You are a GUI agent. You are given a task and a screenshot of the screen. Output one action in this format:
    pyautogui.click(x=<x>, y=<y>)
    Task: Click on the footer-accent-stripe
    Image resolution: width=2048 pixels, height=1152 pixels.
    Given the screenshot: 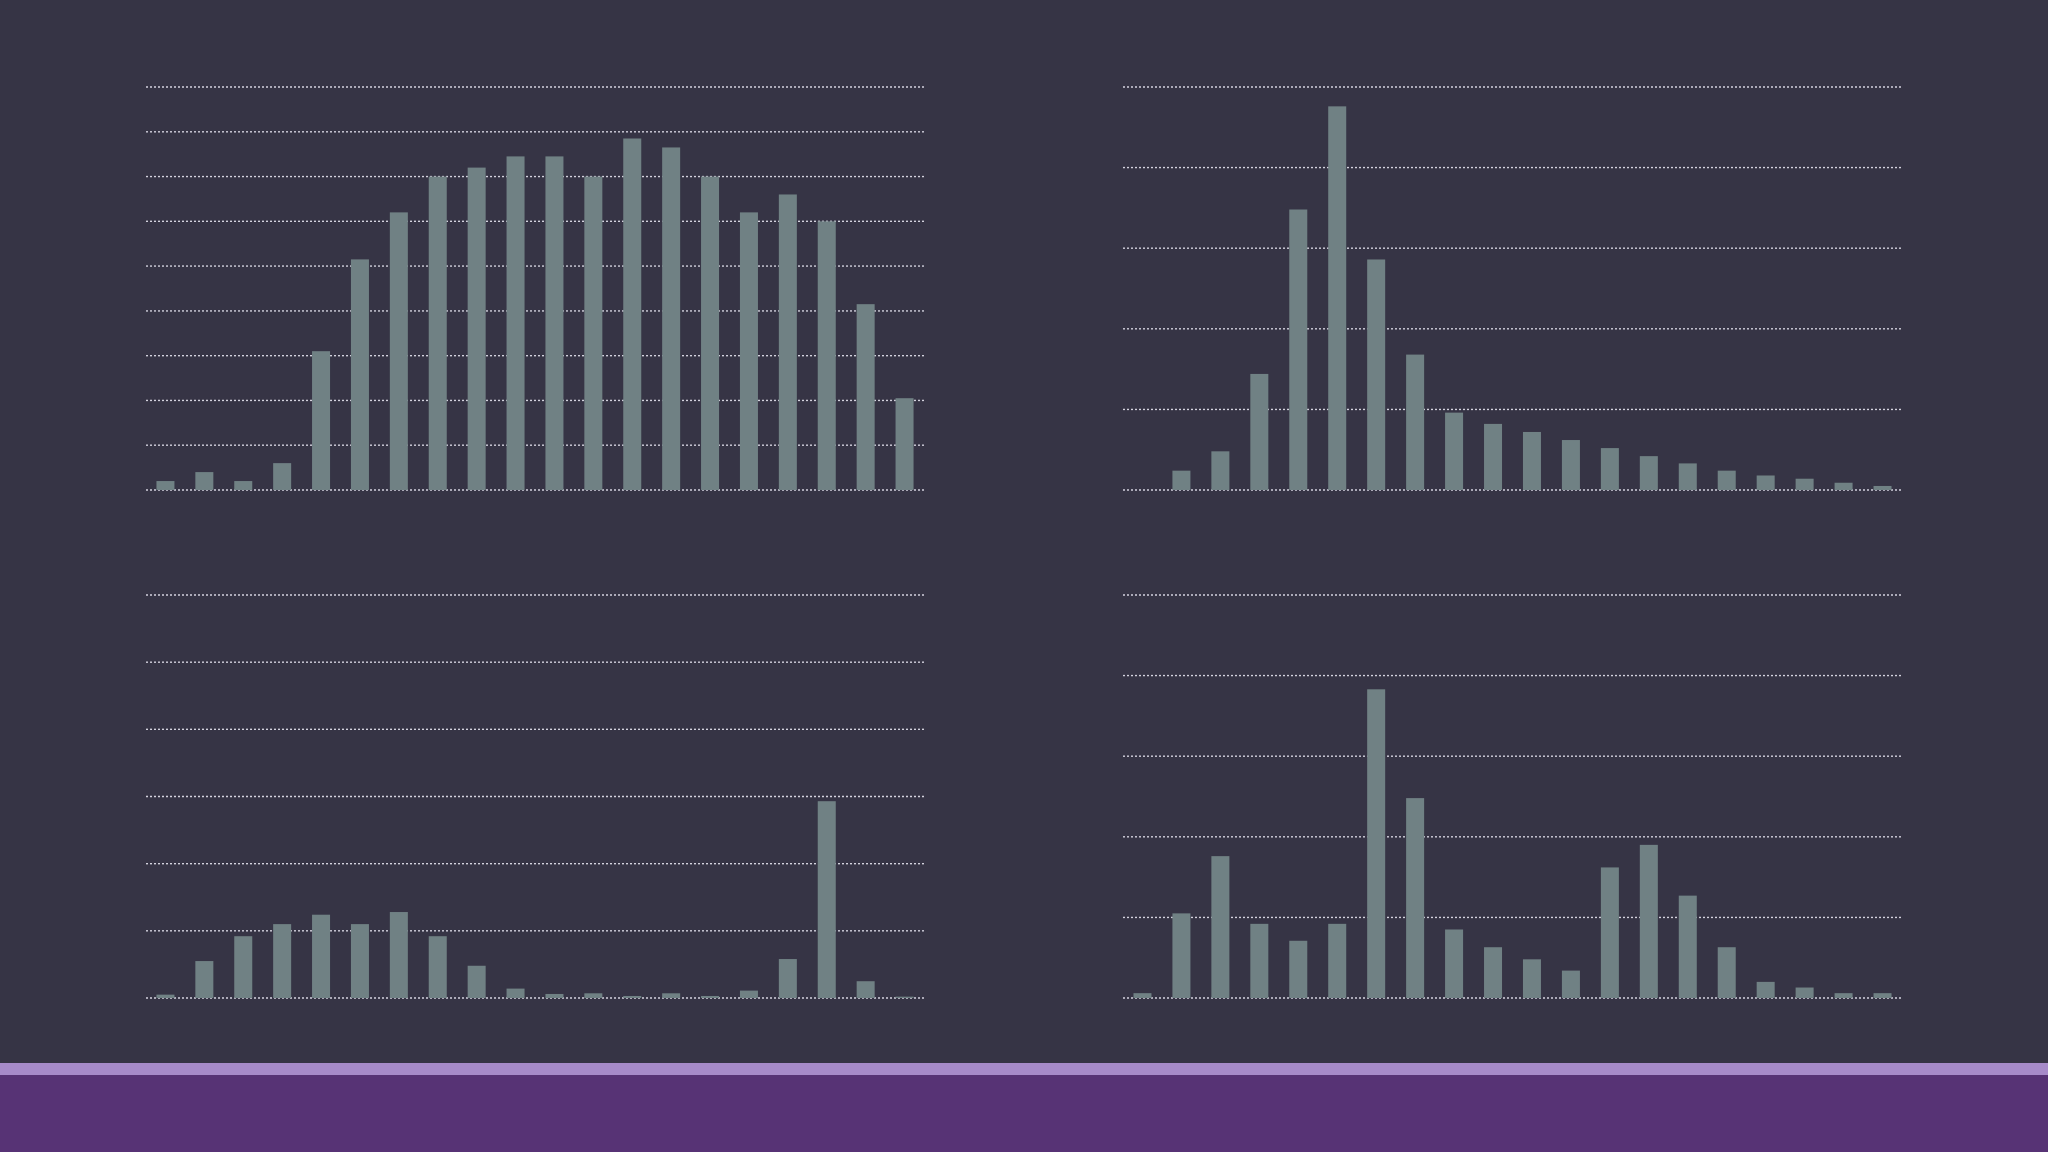 What is the action you would take?
    pyautogui.click(x=1024, y=1069)
    